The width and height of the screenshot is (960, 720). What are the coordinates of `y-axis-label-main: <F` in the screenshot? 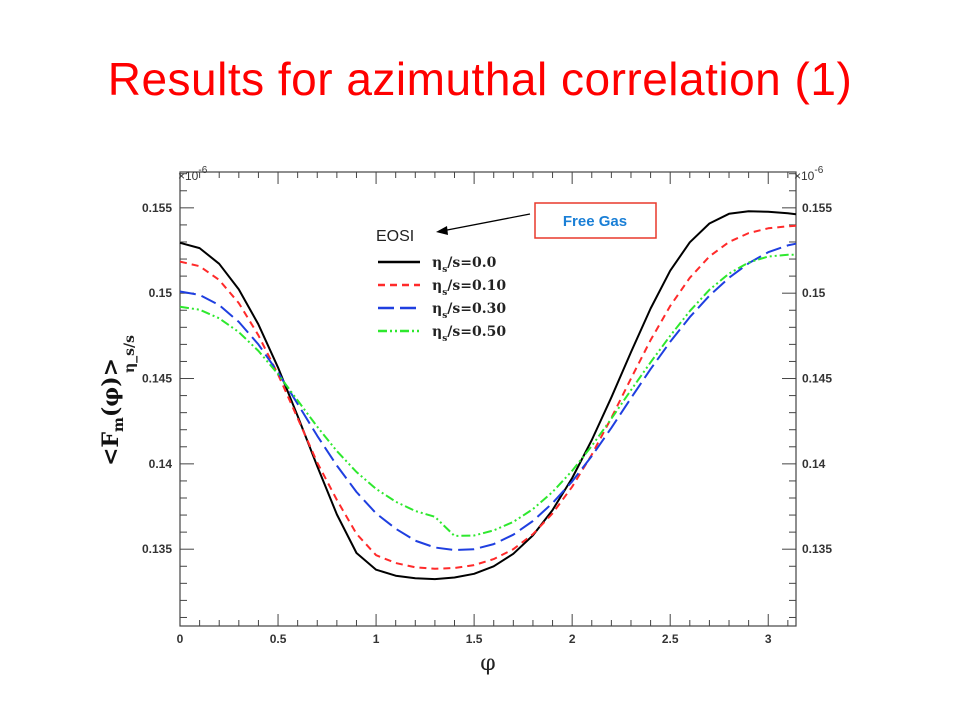 It's located at (111, 449).